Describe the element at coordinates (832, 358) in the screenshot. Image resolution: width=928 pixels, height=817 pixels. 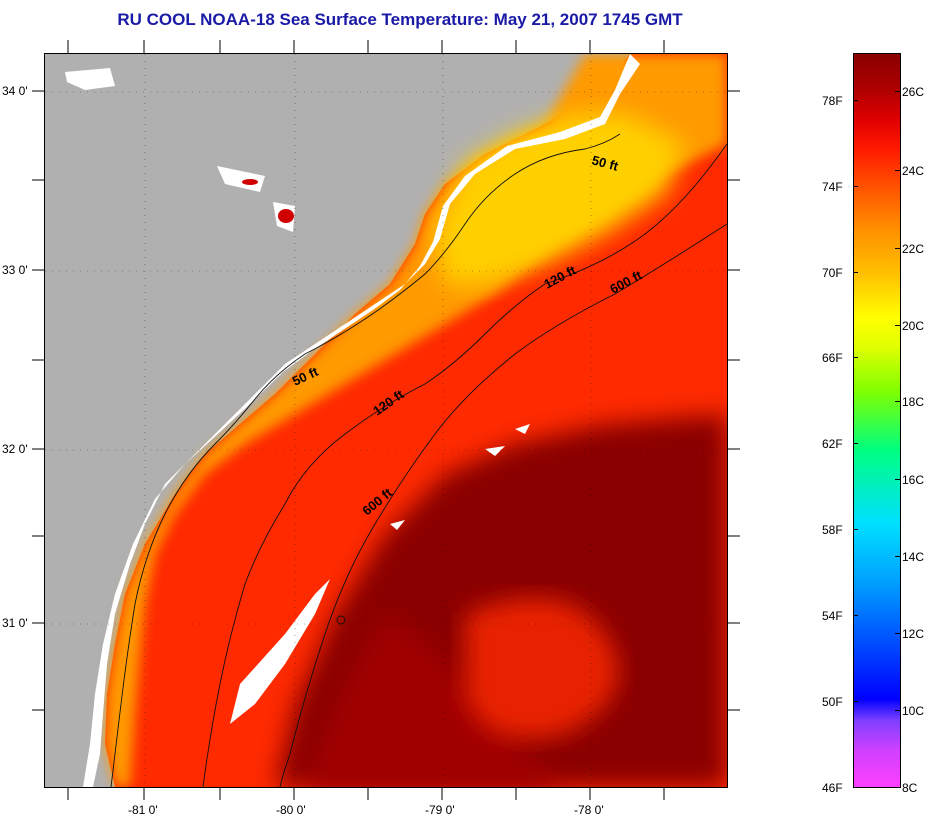
I see `fahrenheit-label: 66F` at that location.